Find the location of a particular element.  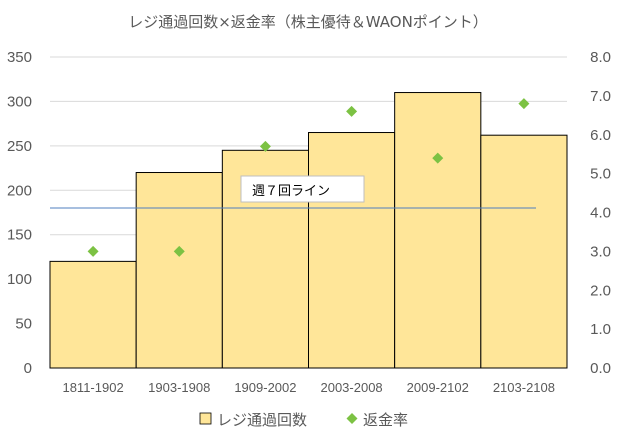

x-tick-label: 2003-2008 is located at coordinates (351, 387).